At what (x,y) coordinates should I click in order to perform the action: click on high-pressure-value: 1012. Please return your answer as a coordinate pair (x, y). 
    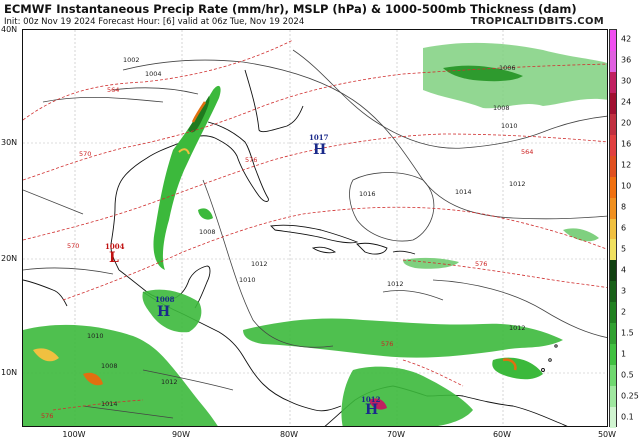
    Looking at the image, I should click on (371, 399).